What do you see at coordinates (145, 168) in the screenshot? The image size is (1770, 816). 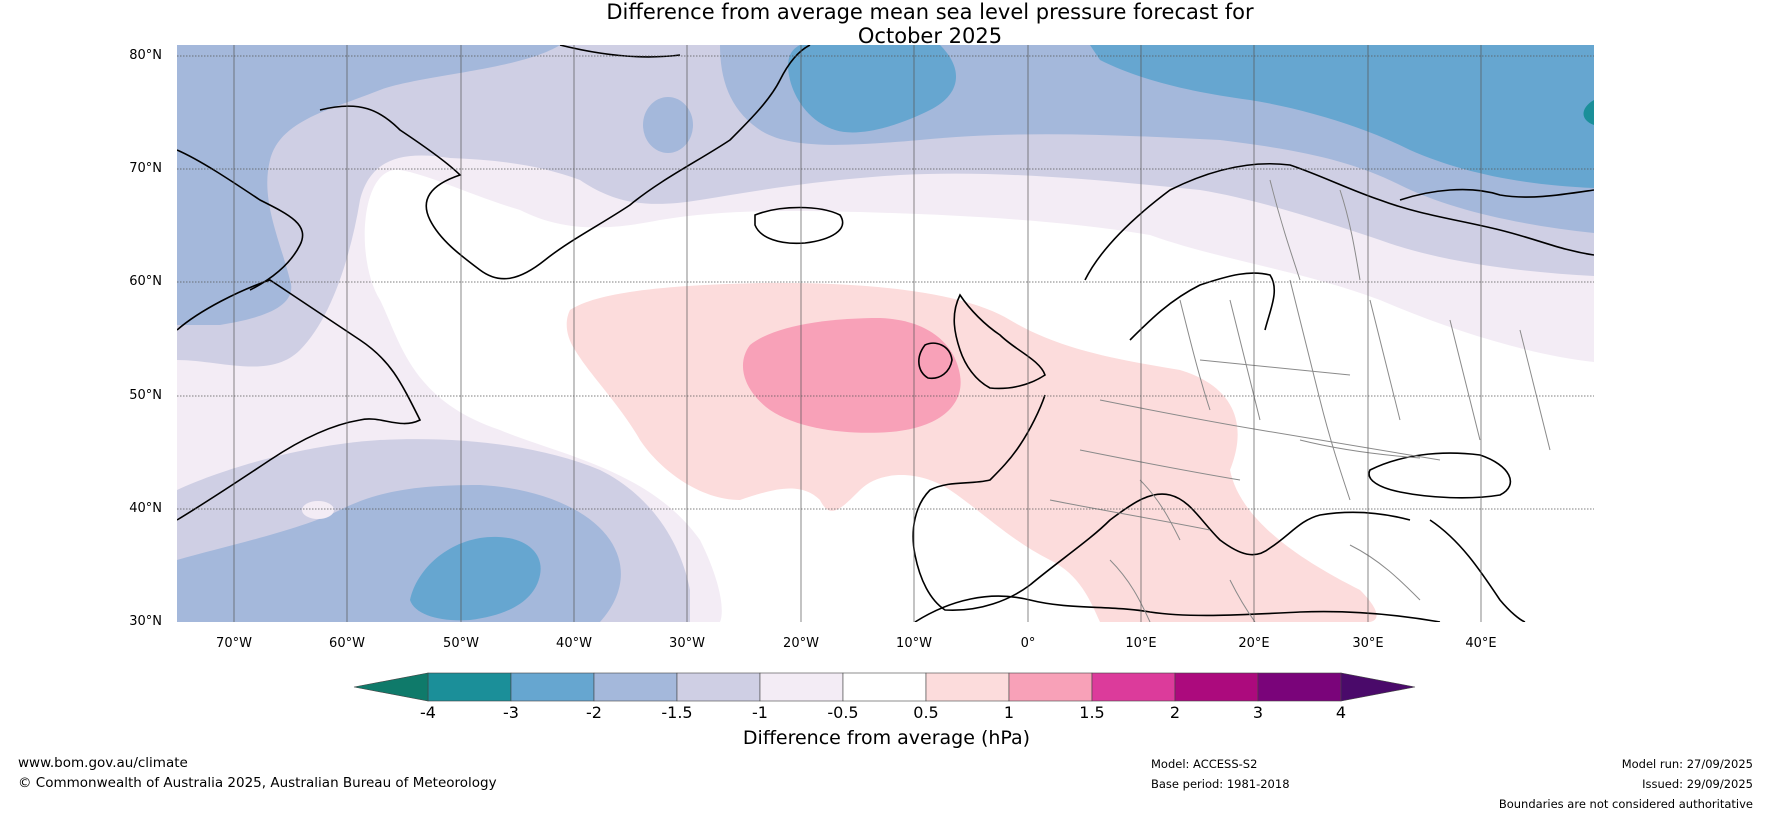 I see `lat-label-70n: 70°N` at bounding box center [145, 168].